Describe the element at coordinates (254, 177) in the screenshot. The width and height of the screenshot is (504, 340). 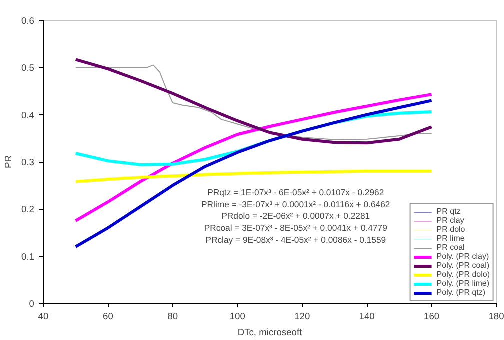
I see `line-series` at that location.